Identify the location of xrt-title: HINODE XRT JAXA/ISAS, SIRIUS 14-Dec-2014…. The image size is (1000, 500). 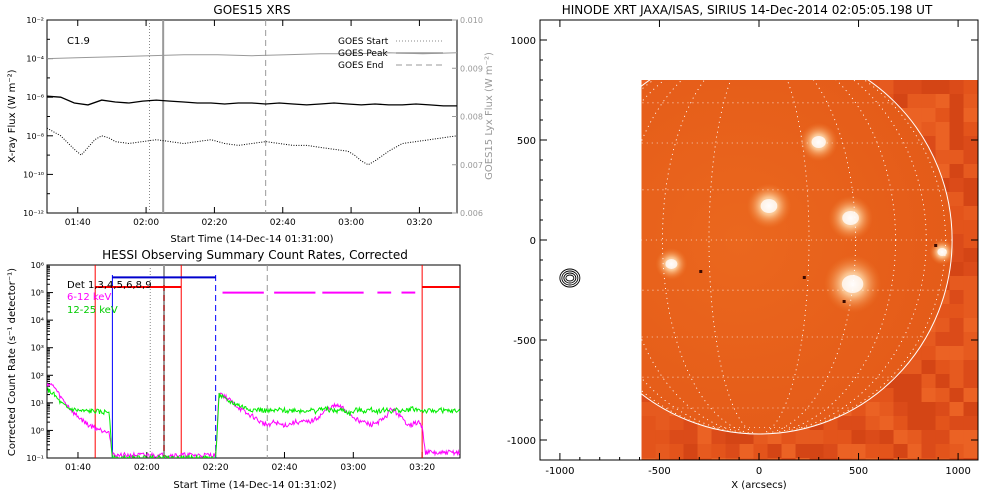
(747, 10).